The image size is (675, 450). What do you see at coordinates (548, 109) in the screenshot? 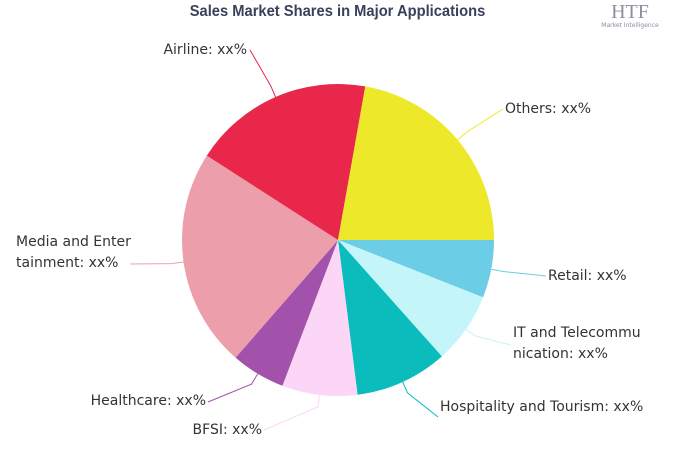
I see `data-label: Others: xx%` at bounding box center [548, 109].